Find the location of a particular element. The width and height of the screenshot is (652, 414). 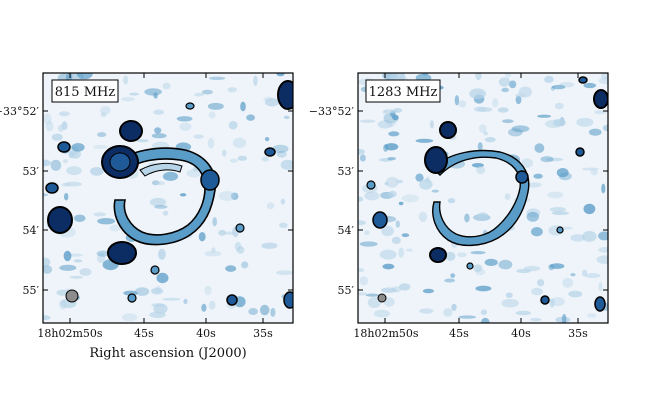

ra-tick-label: 45s is located at coordinates (144, 333).